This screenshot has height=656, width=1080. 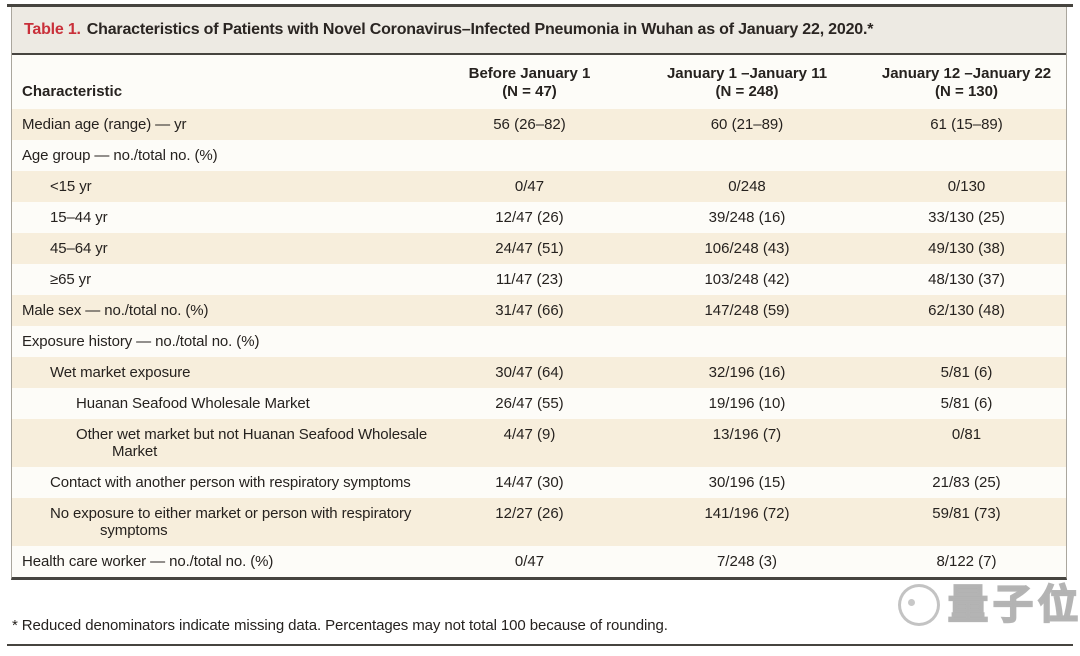 What do you see at coordinates (747, 186) in the screenshot?
I see `row-value: 0/248` at bounding box center [747, 186].